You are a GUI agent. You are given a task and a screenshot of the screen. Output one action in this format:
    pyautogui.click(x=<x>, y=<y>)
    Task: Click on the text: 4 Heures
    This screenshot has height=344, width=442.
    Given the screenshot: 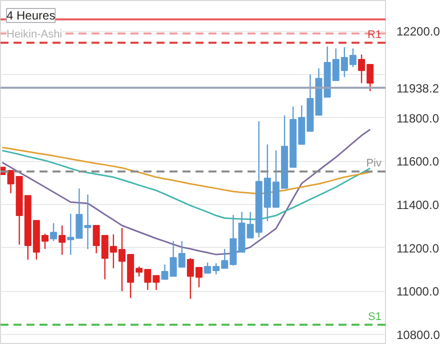 What is the action you would take?
    pyautogui.click(x=31, y=15)
    